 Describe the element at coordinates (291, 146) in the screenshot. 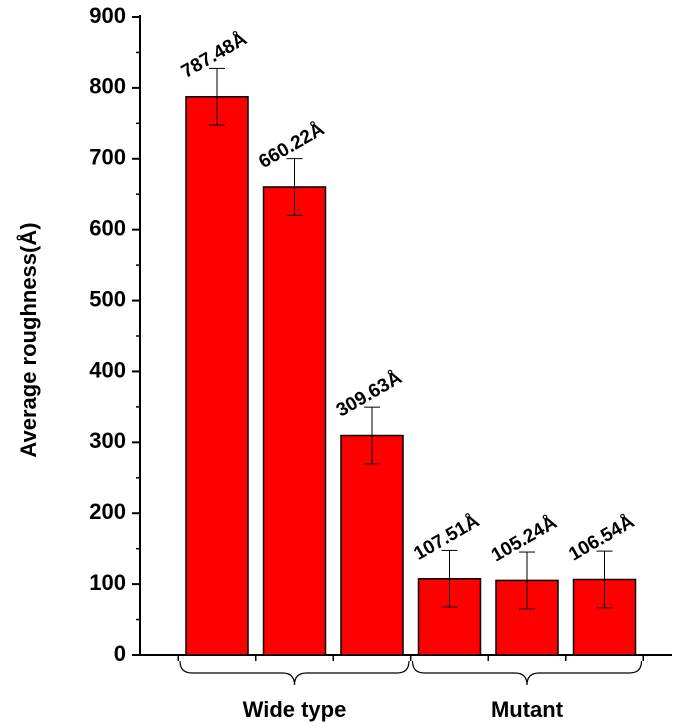

I see `data-label: 660.22Å` at that location.